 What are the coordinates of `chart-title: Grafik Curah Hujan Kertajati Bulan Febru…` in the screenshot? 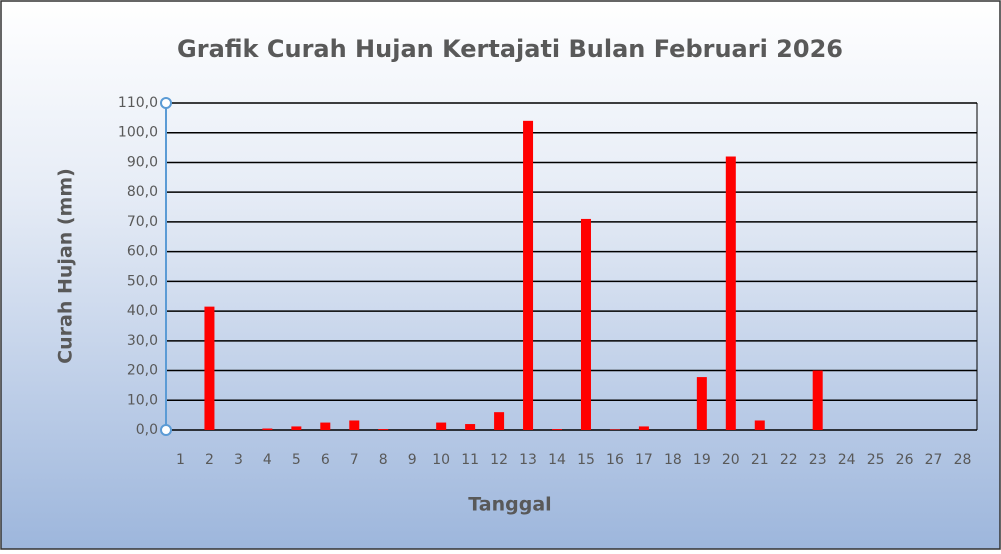 It's located at (510, 49).